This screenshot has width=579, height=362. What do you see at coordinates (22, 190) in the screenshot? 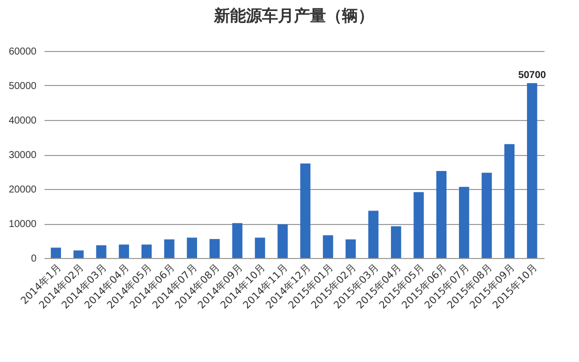
I see `y-tick-label: 20000` at bounding box center [22, 190].